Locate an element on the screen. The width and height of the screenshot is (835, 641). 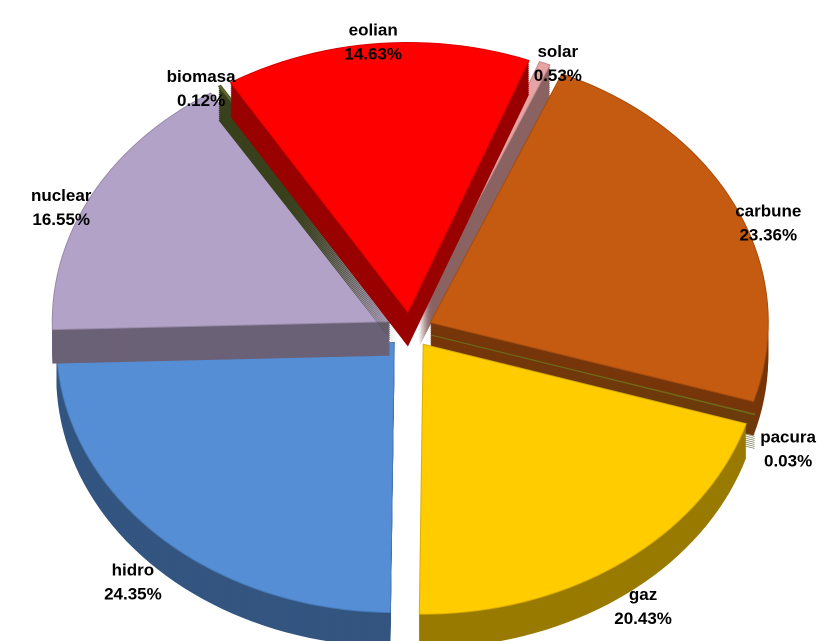
slice-label: eolian is located at coordinates (373, 30).